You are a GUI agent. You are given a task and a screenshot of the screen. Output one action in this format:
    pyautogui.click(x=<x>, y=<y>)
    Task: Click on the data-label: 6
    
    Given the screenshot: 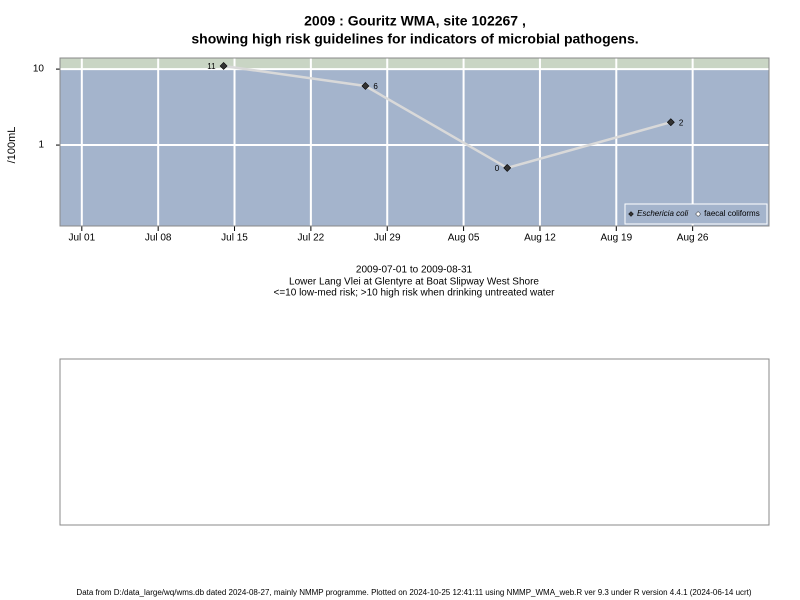 What is the action you would take?
    pyautogui.click(x=375, y=86)
    